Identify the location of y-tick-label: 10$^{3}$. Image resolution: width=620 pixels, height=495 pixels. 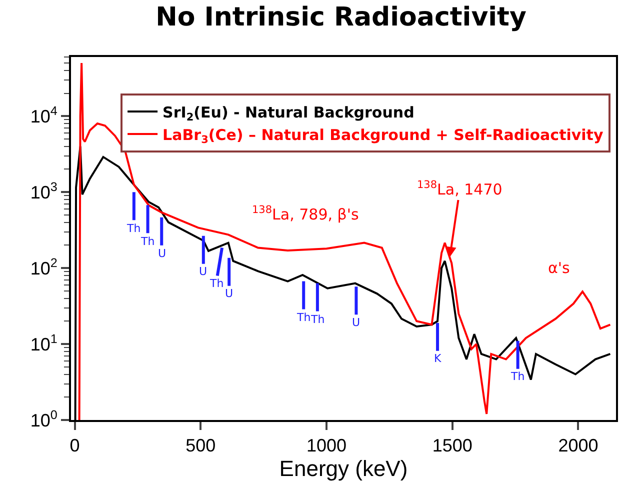
(44, 191).